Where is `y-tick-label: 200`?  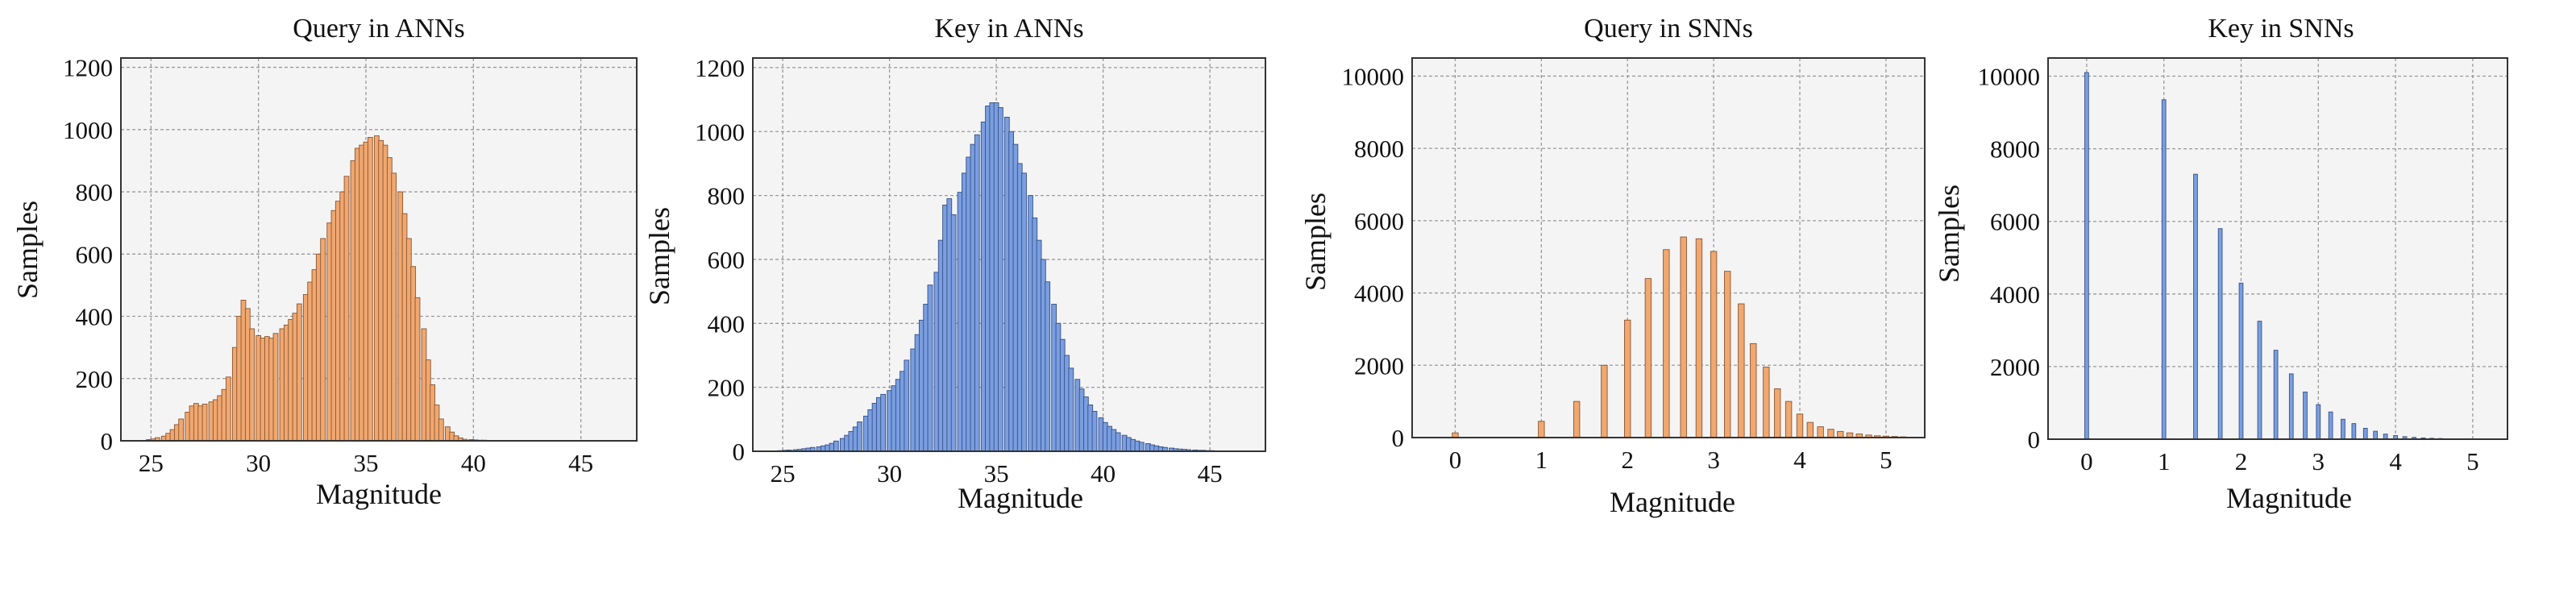 y-tick-label: 200 is located at coordinates (95, 379).